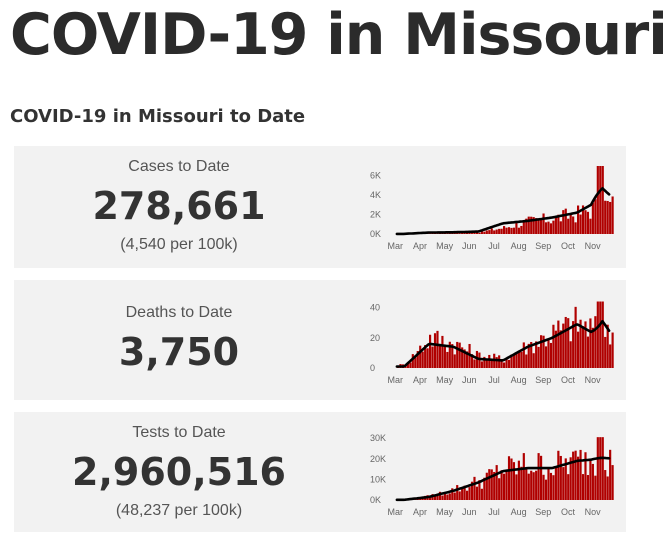  Describe the element at coordinates (179, 166) in the screenshot. I see `cases-label: Cases to Date` at that location.